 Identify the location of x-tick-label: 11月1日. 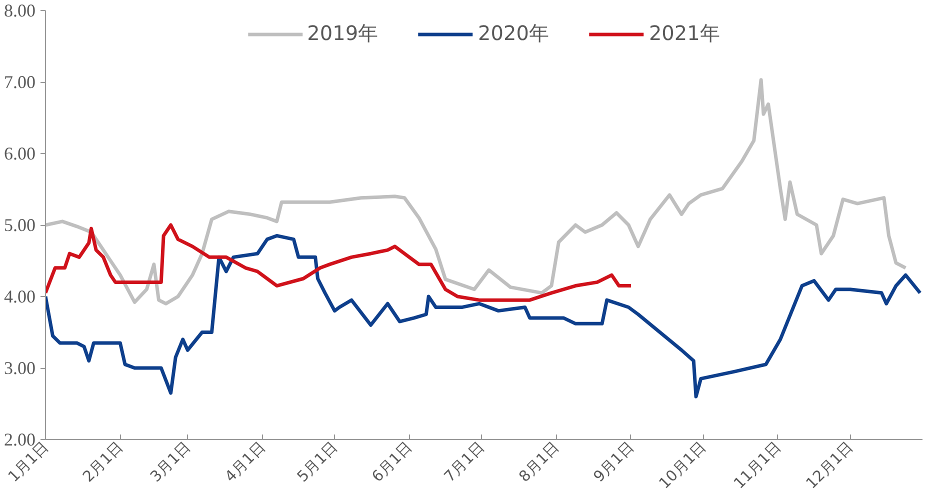
(757, 465).